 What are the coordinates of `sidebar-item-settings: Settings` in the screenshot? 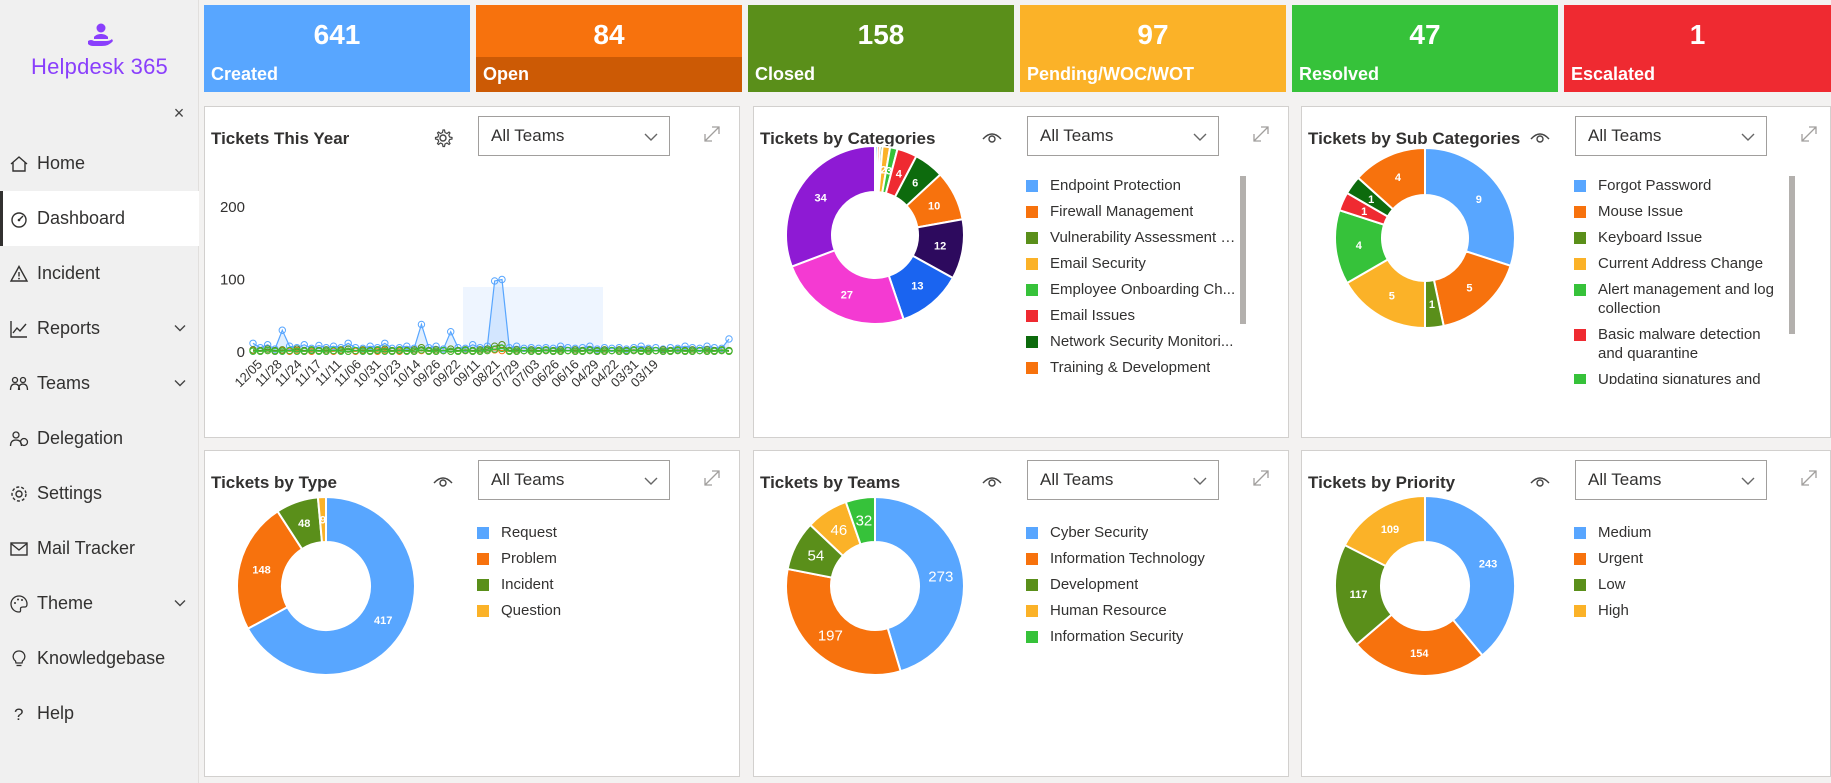 It's located at (99, 493).